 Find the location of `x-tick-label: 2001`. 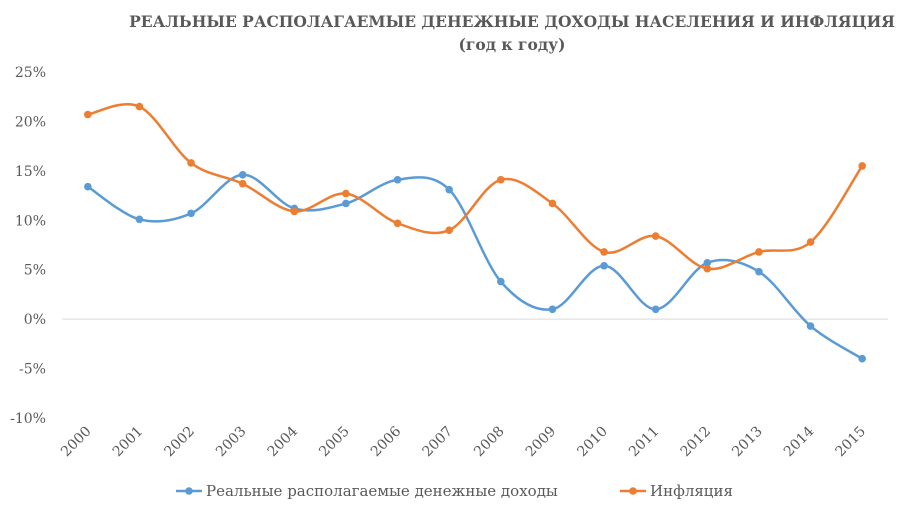

x-tick-label: 2001 is located at coordinates (128, 442).